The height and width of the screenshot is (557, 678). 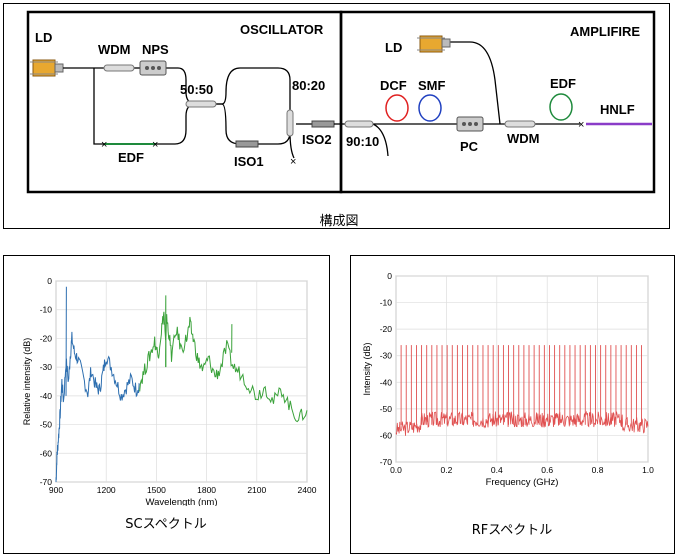 I want to click on edf2-coil-icon, so click(x=561, y=107).